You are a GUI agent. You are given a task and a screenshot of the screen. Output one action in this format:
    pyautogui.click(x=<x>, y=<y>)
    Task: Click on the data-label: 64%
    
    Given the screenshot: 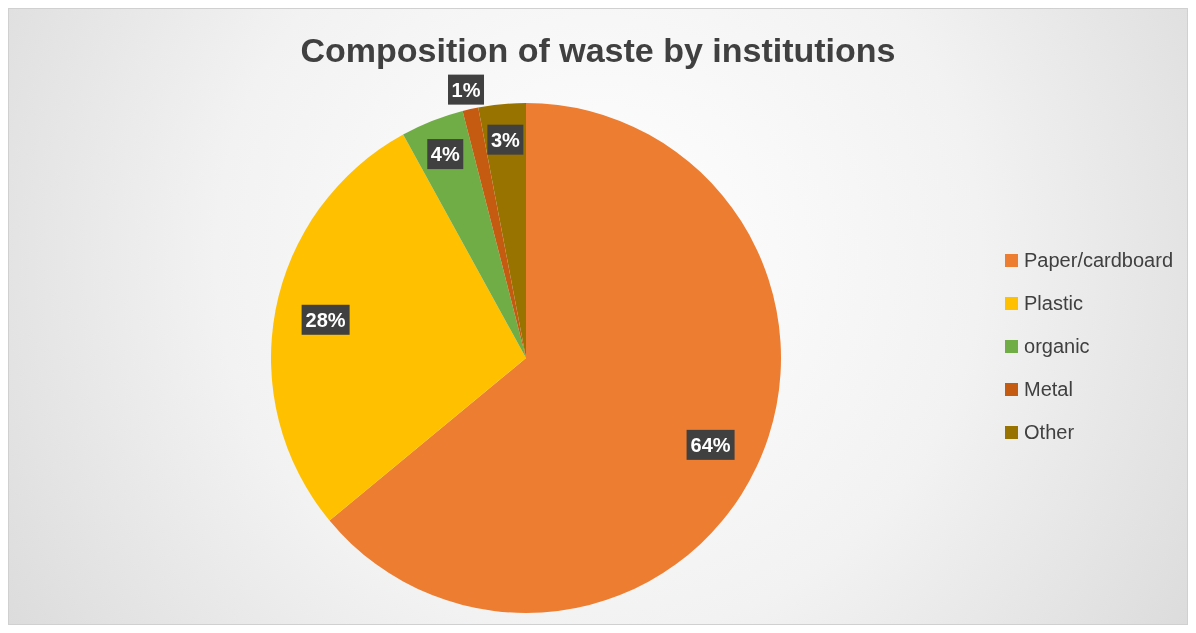 What is the action you would take?
    pyautogui.click(x=710, y=444)
    